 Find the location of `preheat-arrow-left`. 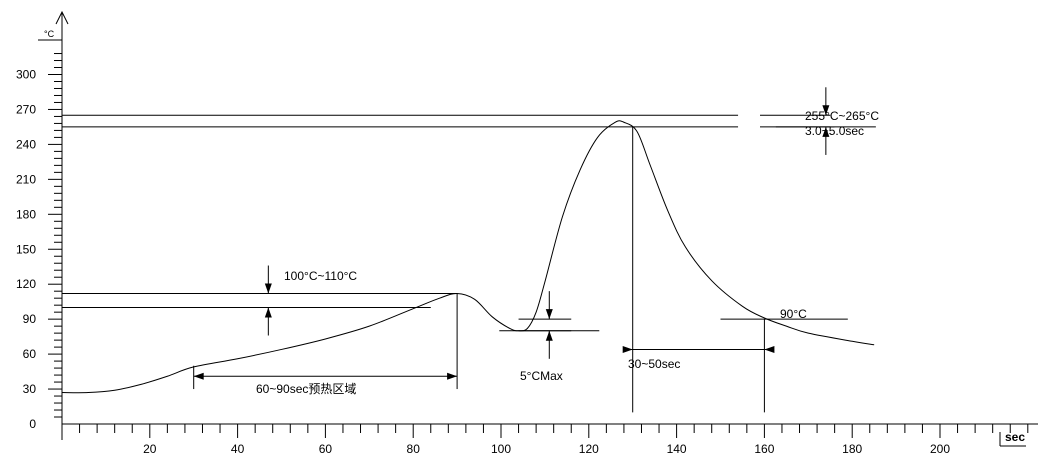

preheat-arrow-left is located at coordinates (198, 376).